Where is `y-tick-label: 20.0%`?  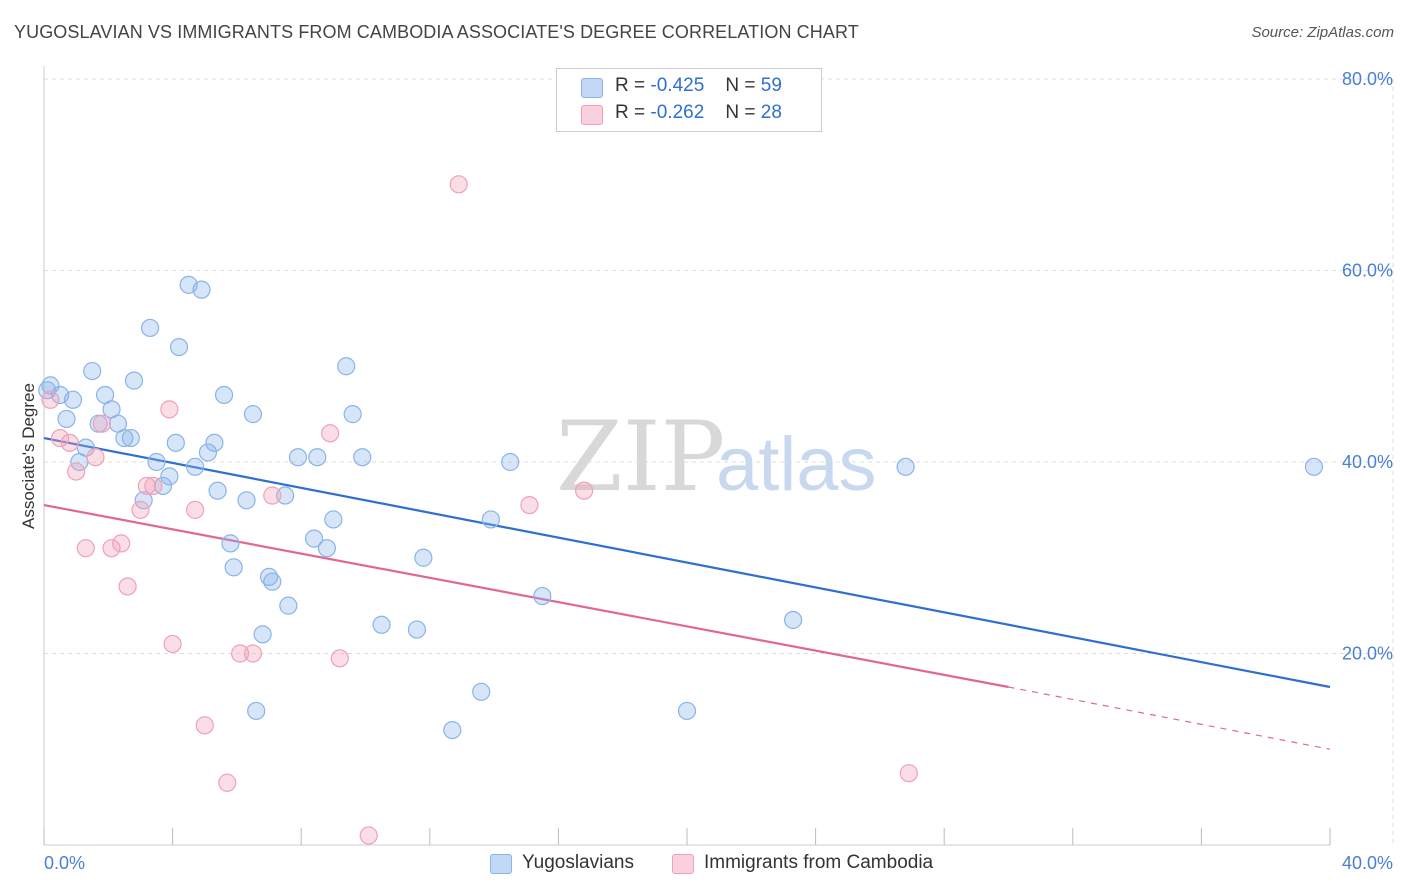 y-tick-label: 20.0% is located at coordinates (1367, 654).